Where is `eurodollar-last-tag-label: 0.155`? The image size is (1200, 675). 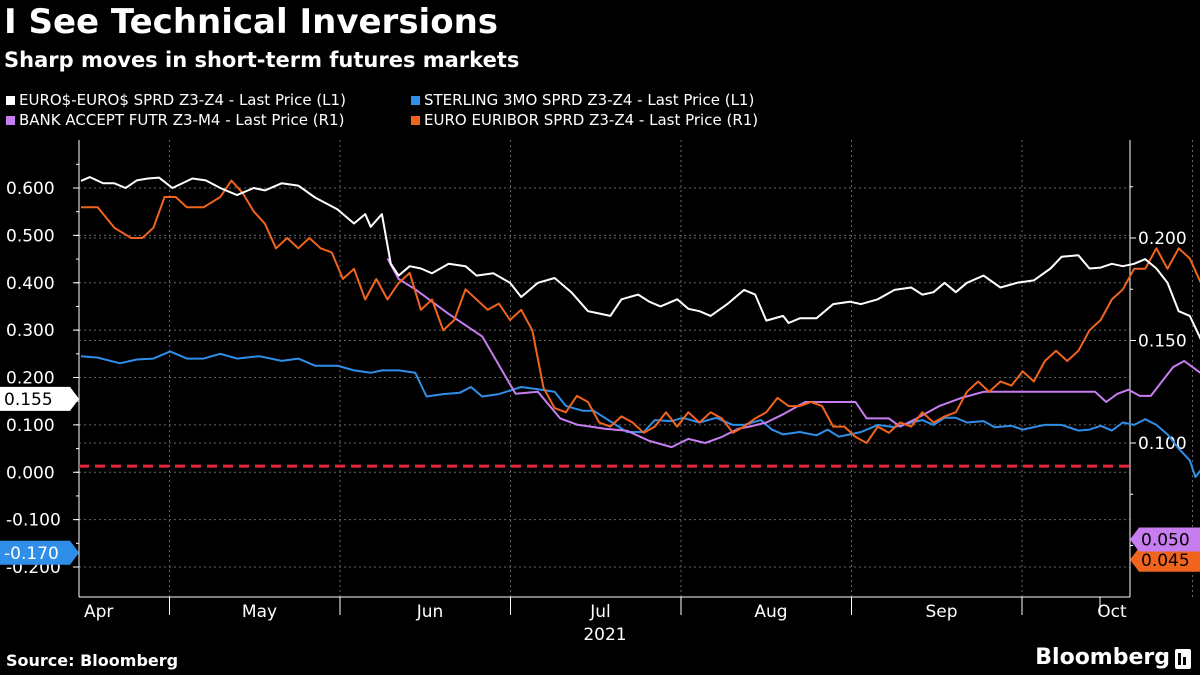 eurodollar-last-tag-label: 0.155 is located at coordinates (28, 400).